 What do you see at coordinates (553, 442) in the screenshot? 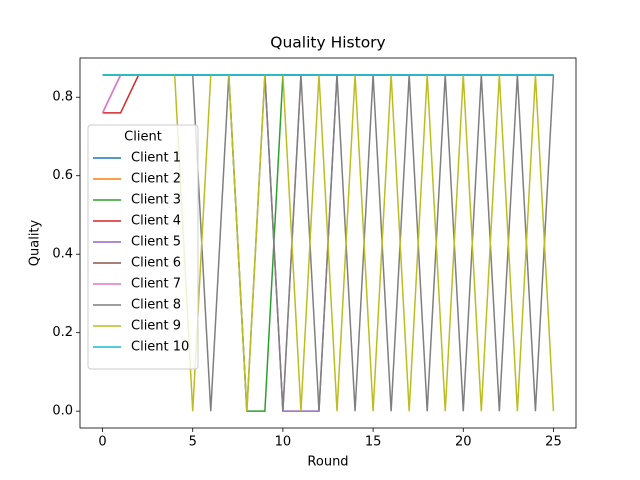
I see `x-tick-label: 25` at bounding box center [553, 442].